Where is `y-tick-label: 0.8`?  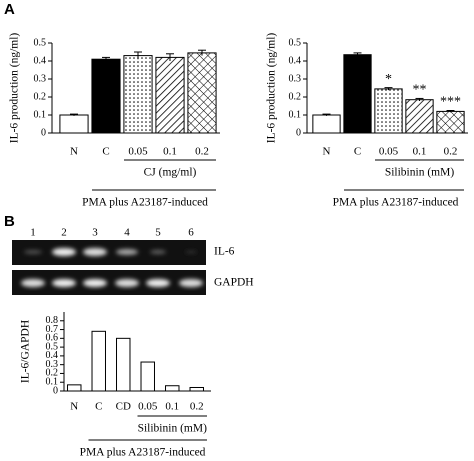 y-tick-label: 0.8 is located at coordinates (52, 320).